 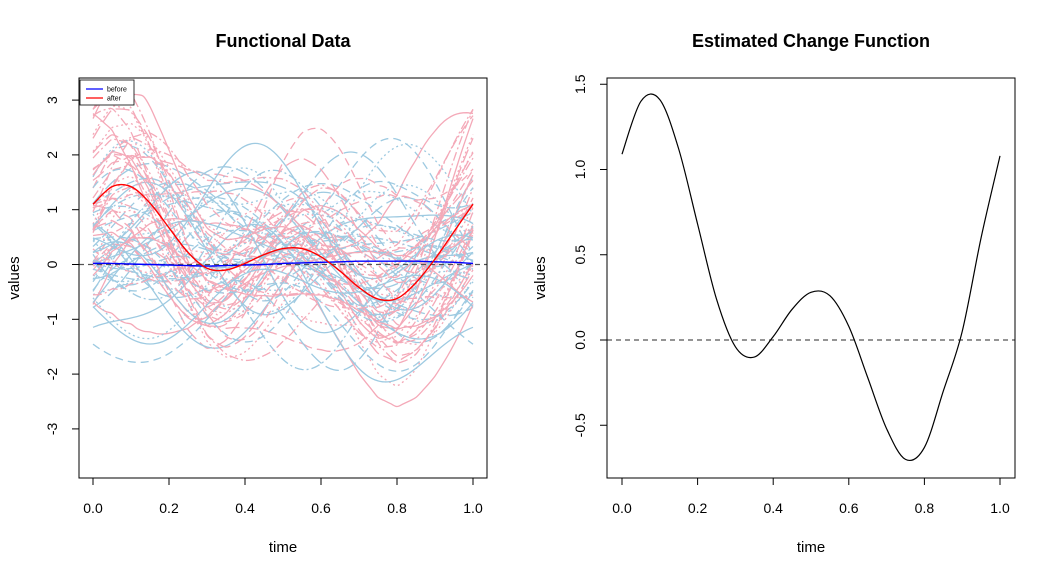 What do you see at coordinates (589, 255) in the screenshot?
I see `y-axis: -0.5 0.0 0.5 1.0 1.5` at bounding box center [589, 255].